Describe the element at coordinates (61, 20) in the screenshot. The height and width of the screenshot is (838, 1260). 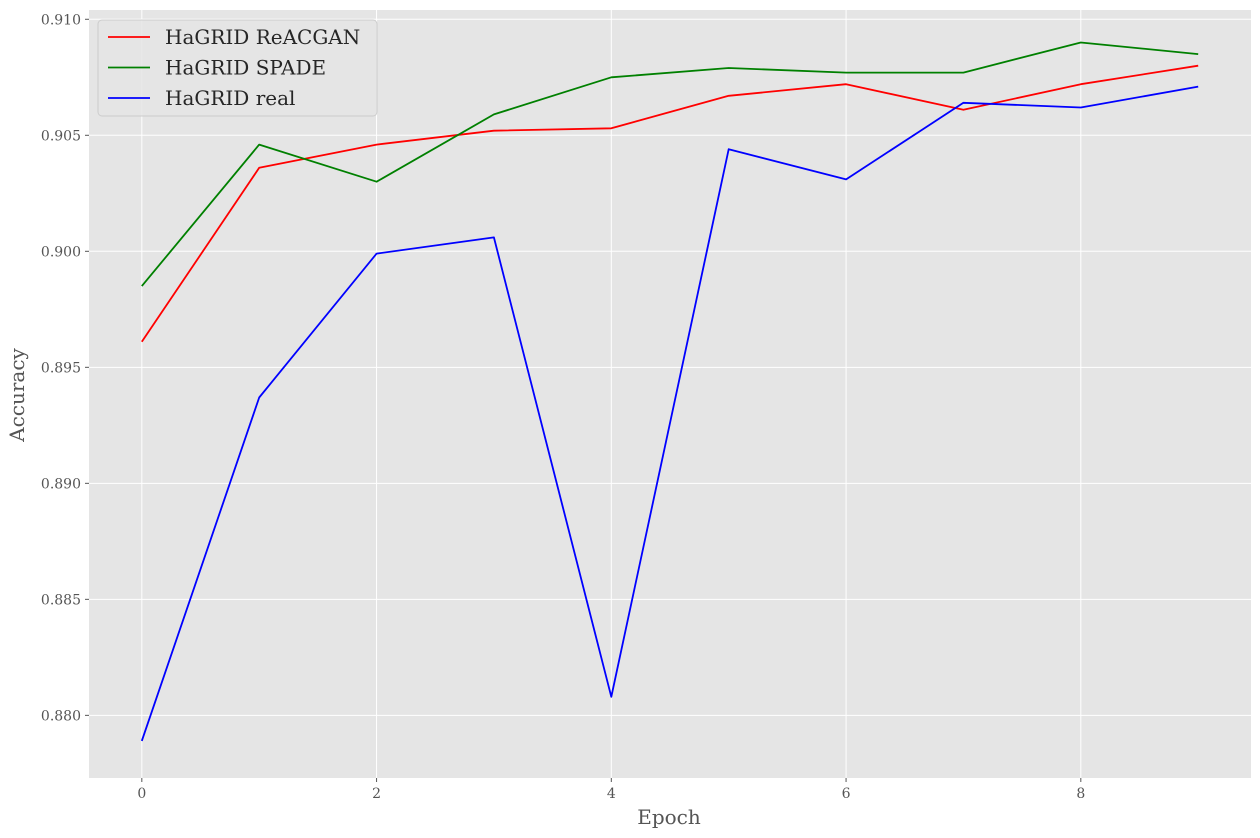
I see `y-tick-label: 0.910` at that location.